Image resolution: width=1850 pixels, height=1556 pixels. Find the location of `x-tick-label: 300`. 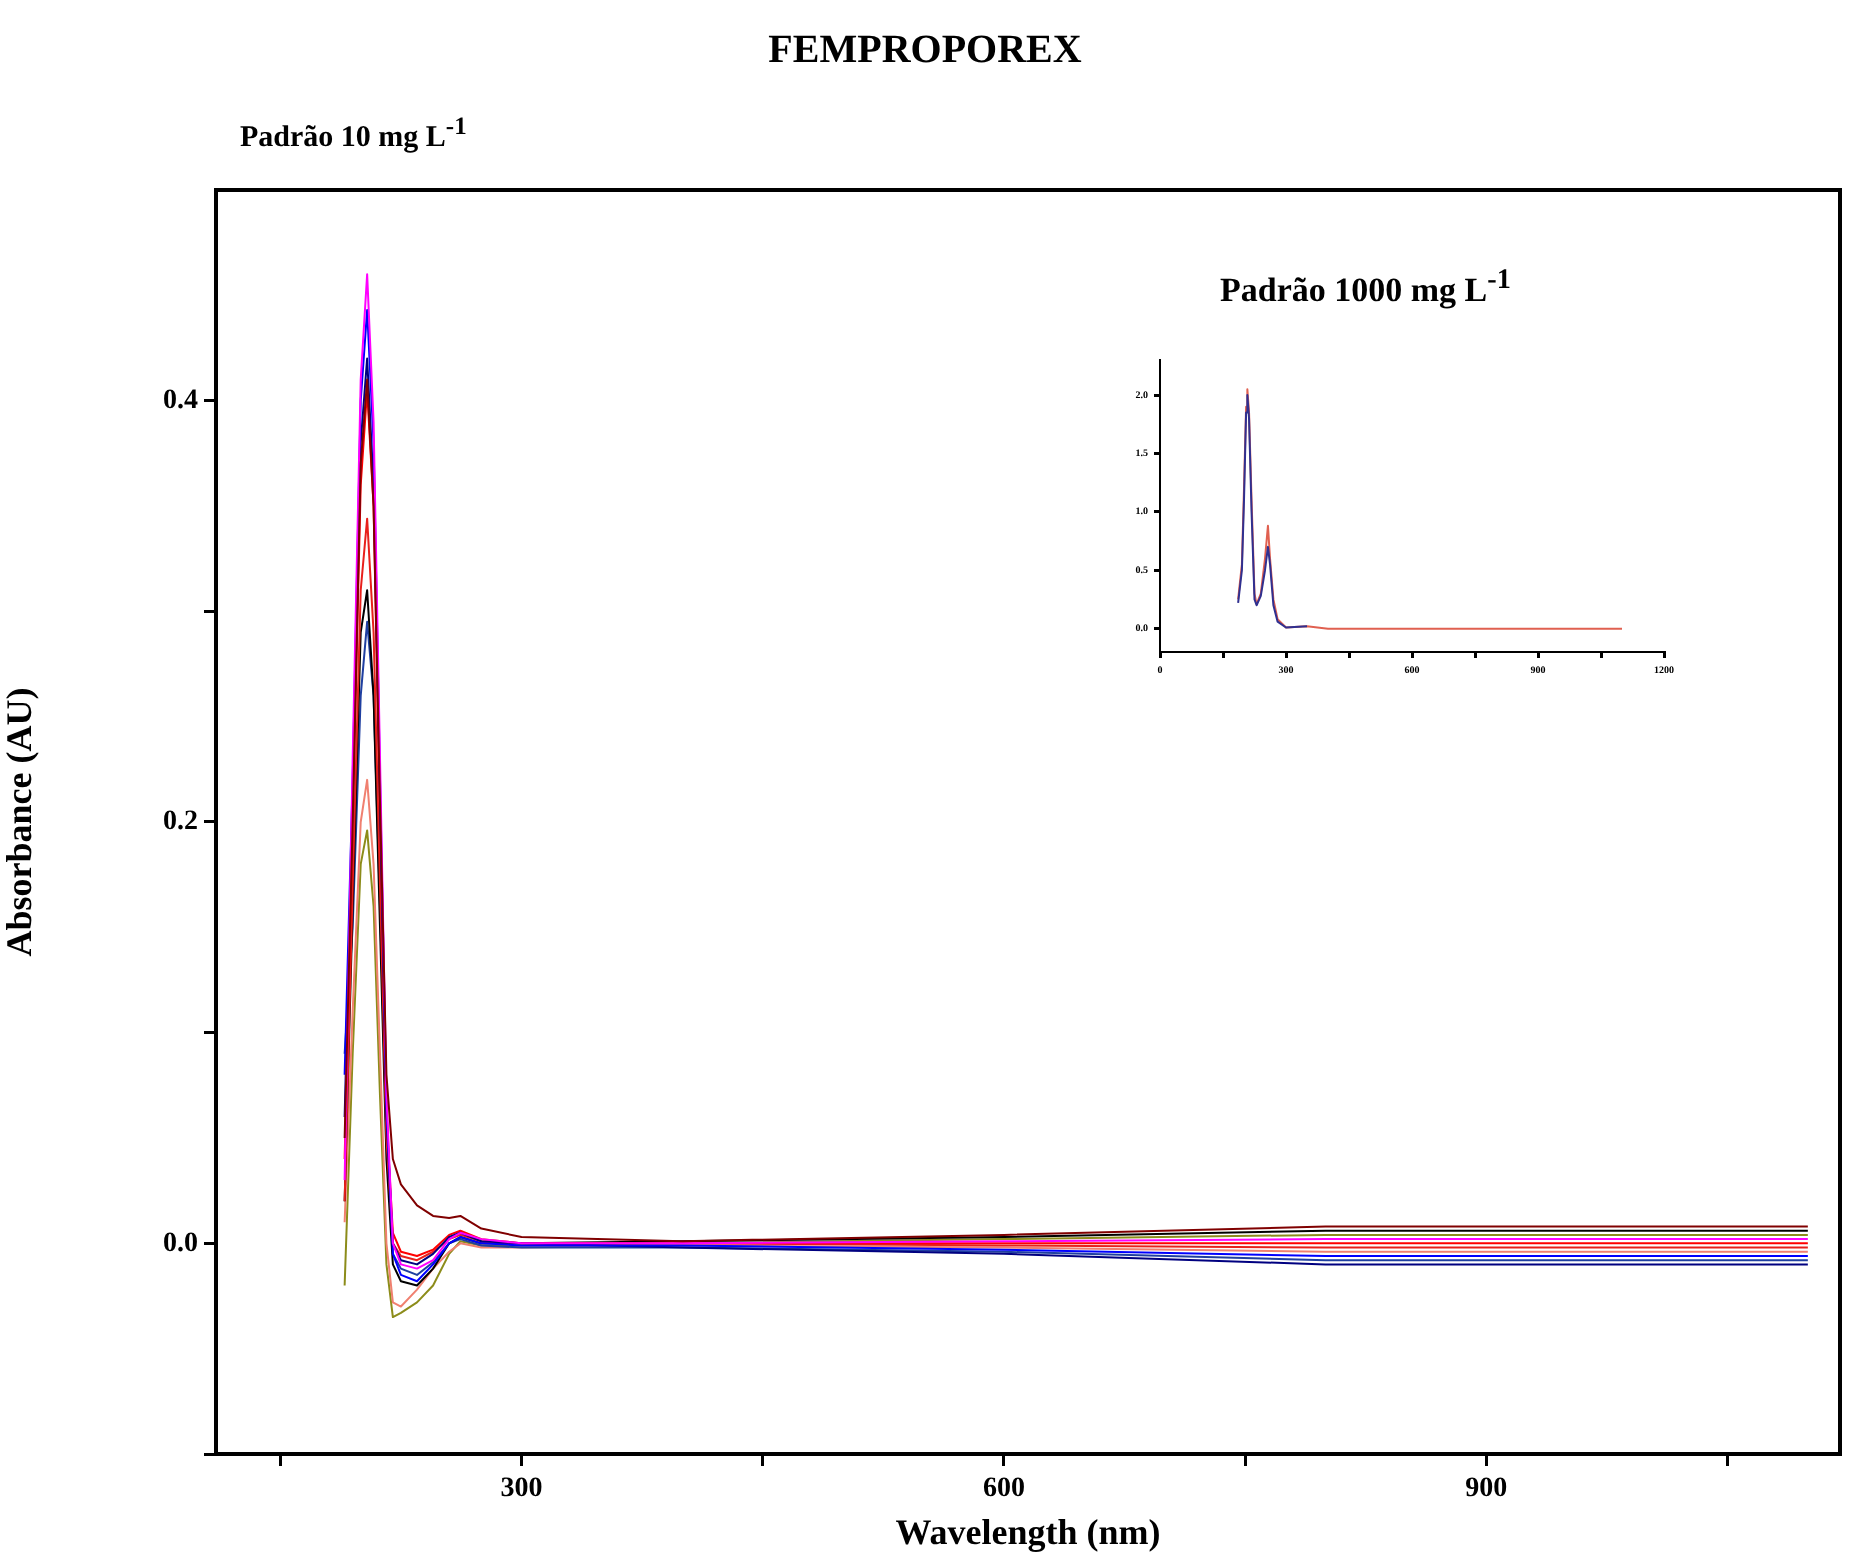

x-tick-label: 300 is located at coordinates (521, 1489).